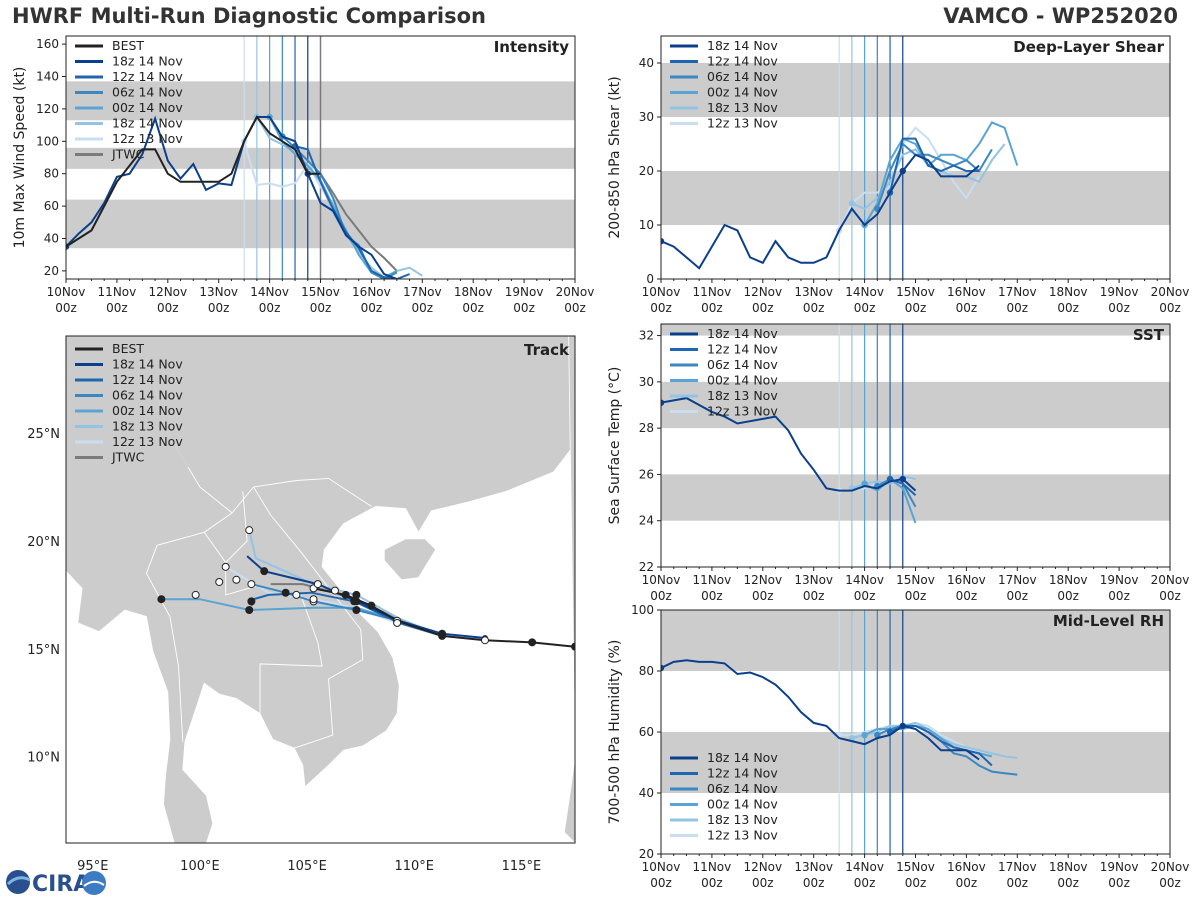  Describe the element at coordinates (18, 881) in the screenshot. I see `cira-swoosh-icon` at that location.